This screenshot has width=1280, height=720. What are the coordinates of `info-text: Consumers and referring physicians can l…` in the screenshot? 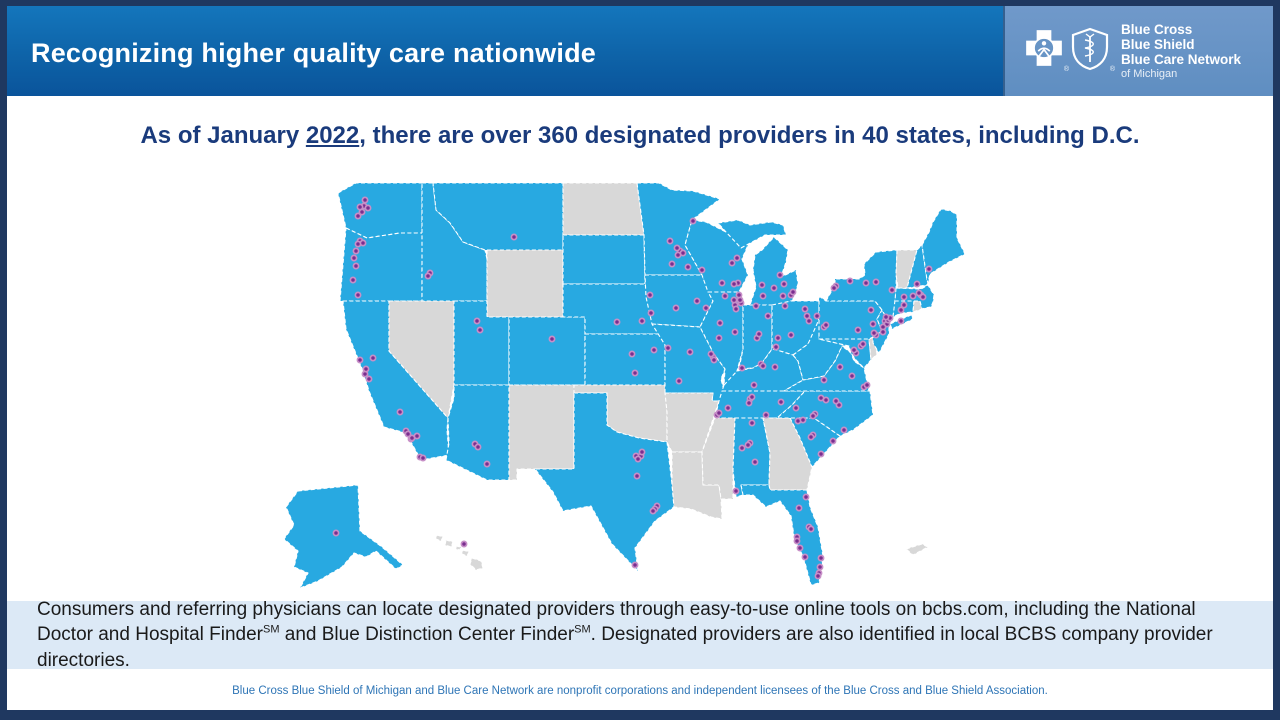 It's located at (625, 634).